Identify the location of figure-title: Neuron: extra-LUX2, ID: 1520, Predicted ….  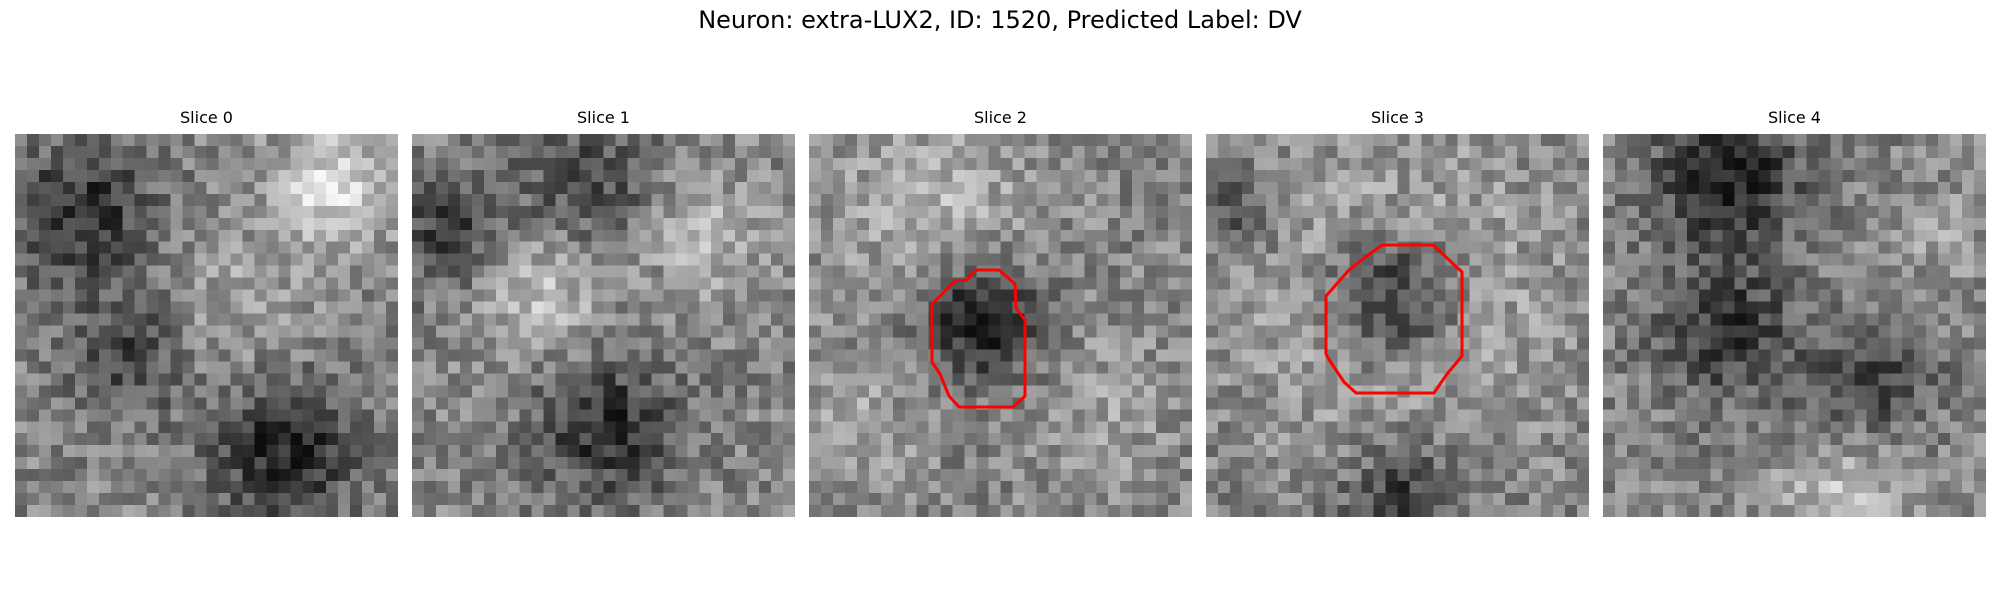
(1000, 20).